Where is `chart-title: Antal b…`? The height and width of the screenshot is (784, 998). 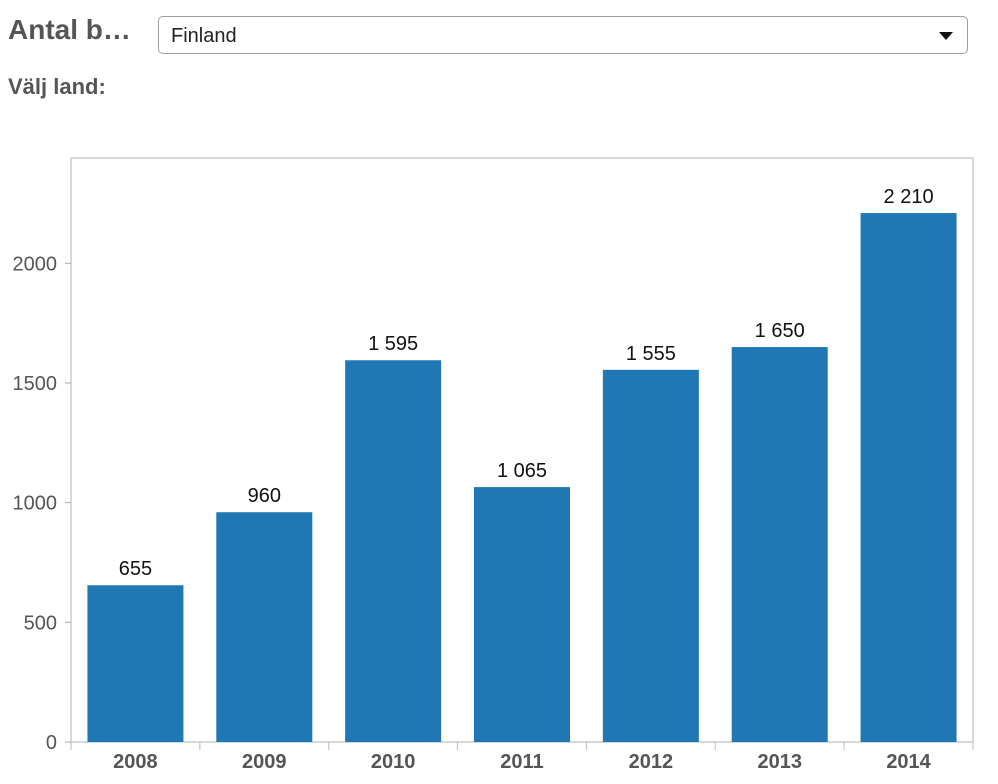 chart-title: Antal b… is located at coordinates (69, 29).